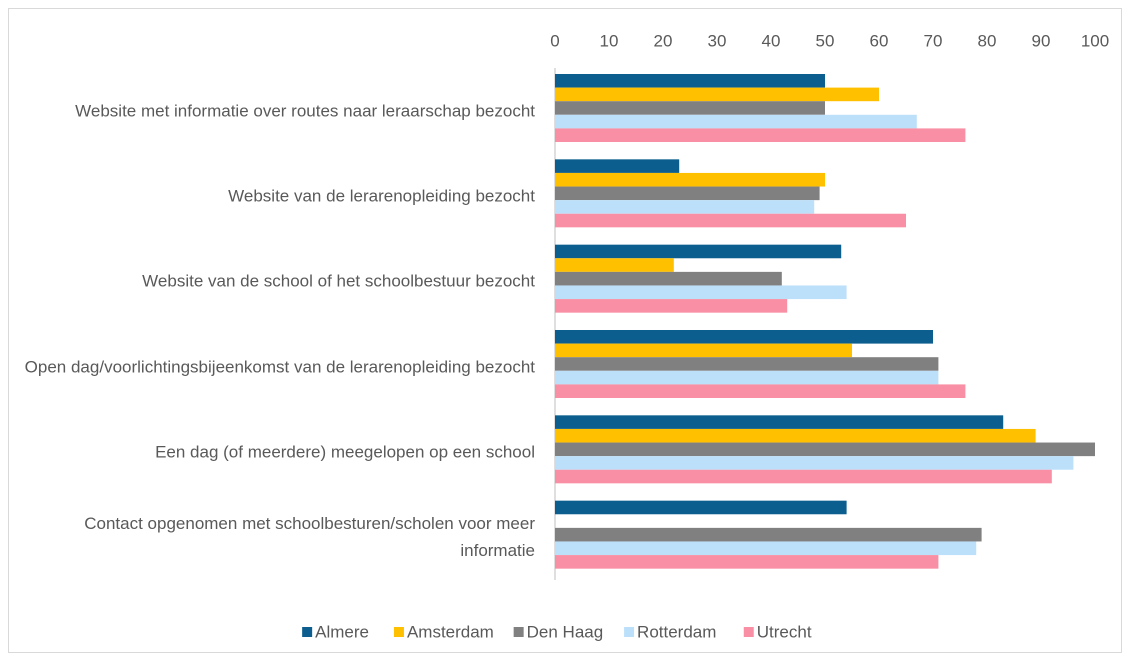 Image resolution: width=1131 pixels, height=660 pixels. What do you see at coordinates (987, 40) in the screenshot?
I see `x-tick-label: 80` at bounding box center [987, 40].